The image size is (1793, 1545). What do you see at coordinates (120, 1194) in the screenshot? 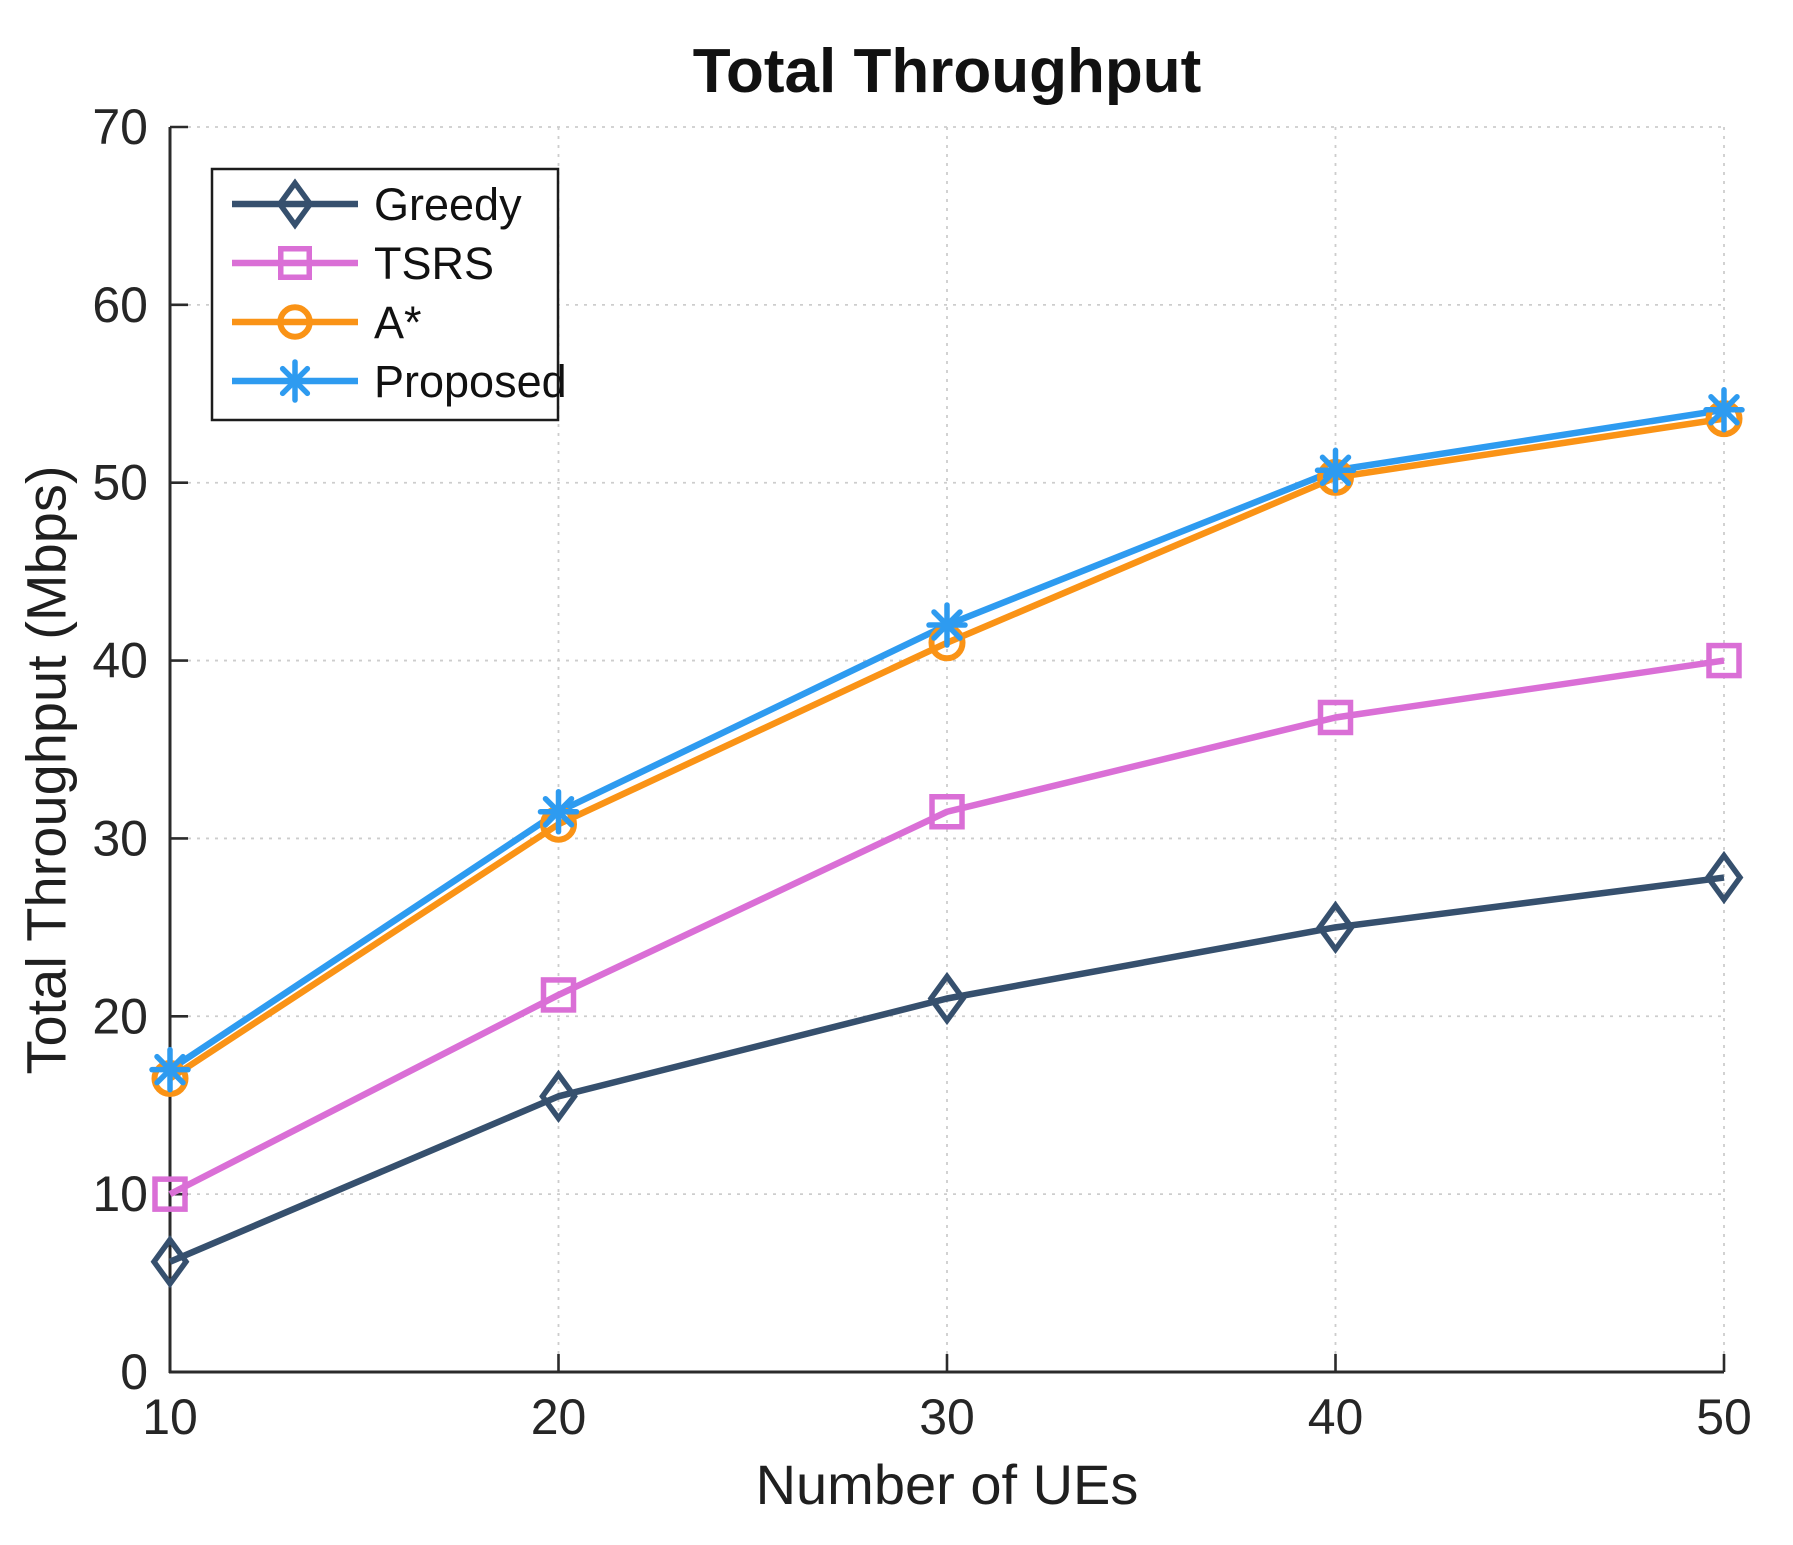
I see `y-tick-label: 10` at bounding box center [120, 1194].